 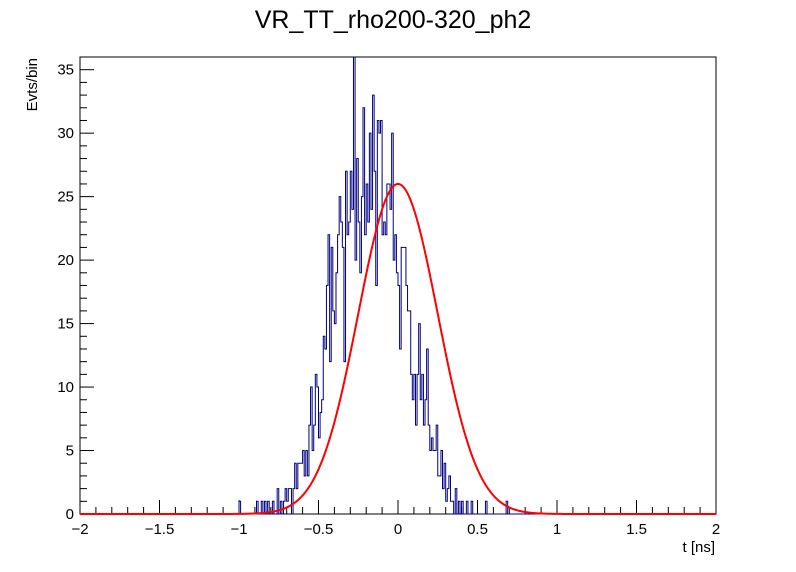 What do you see at coordinates (87, 285) in the screenshot?
I see `y-axis-ticks` at bounding box center [87, 285].